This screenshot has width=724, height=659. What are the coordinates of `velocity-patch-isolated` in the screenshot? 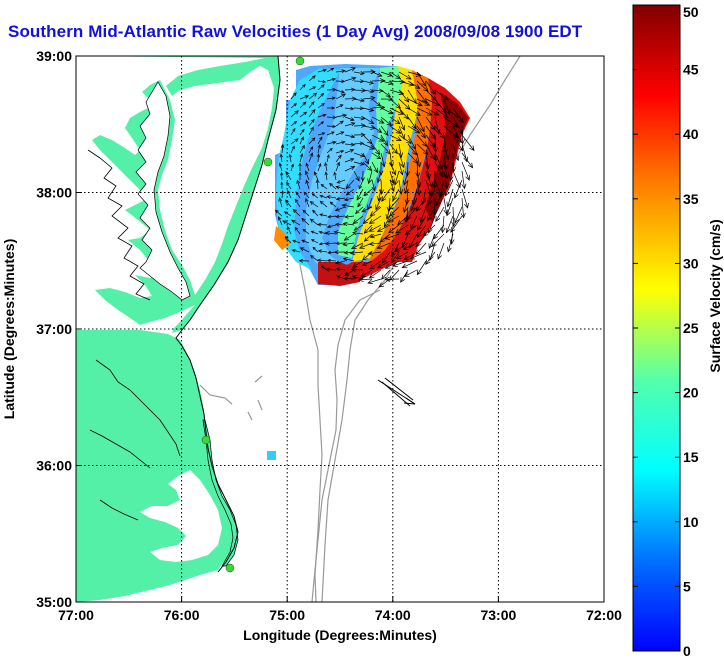 It's located at (271, 455).